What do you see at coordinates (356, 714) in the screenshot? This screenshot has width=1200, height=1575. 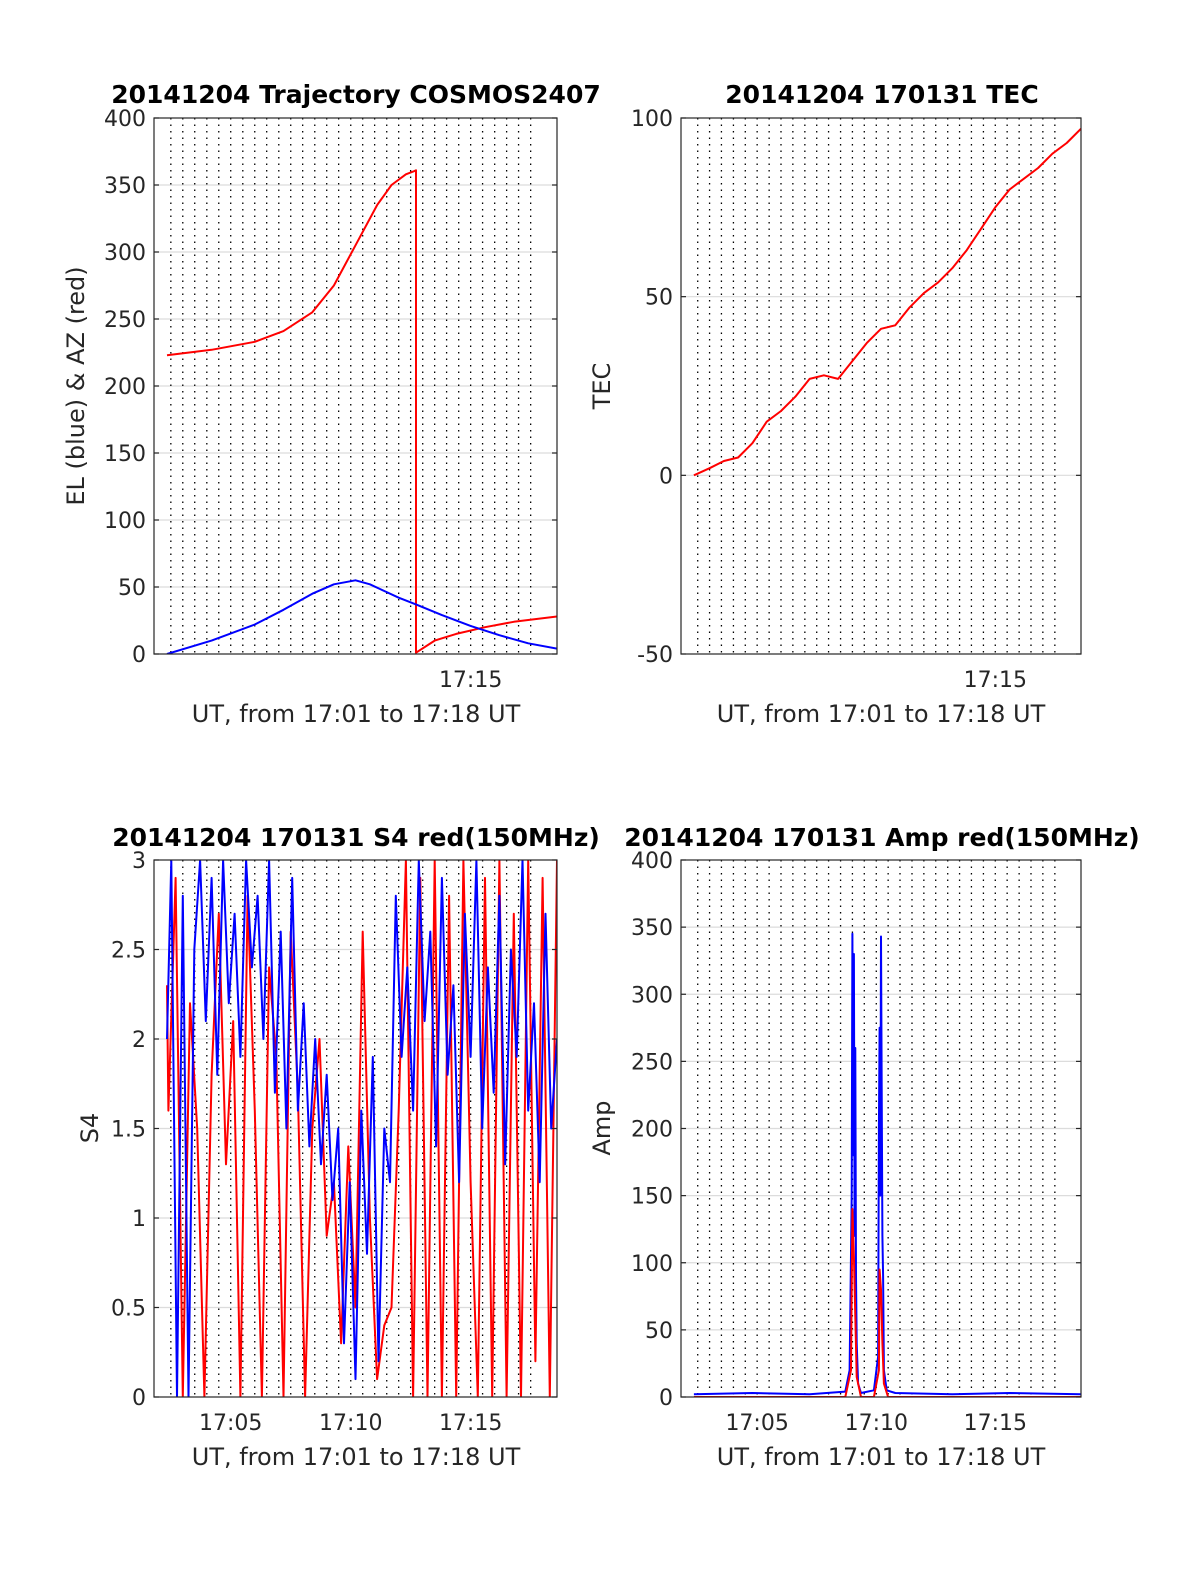 I see `trajectory-xlabel: UT, from 17:01 to 17:18 UT` at bounding box center [356, 714].